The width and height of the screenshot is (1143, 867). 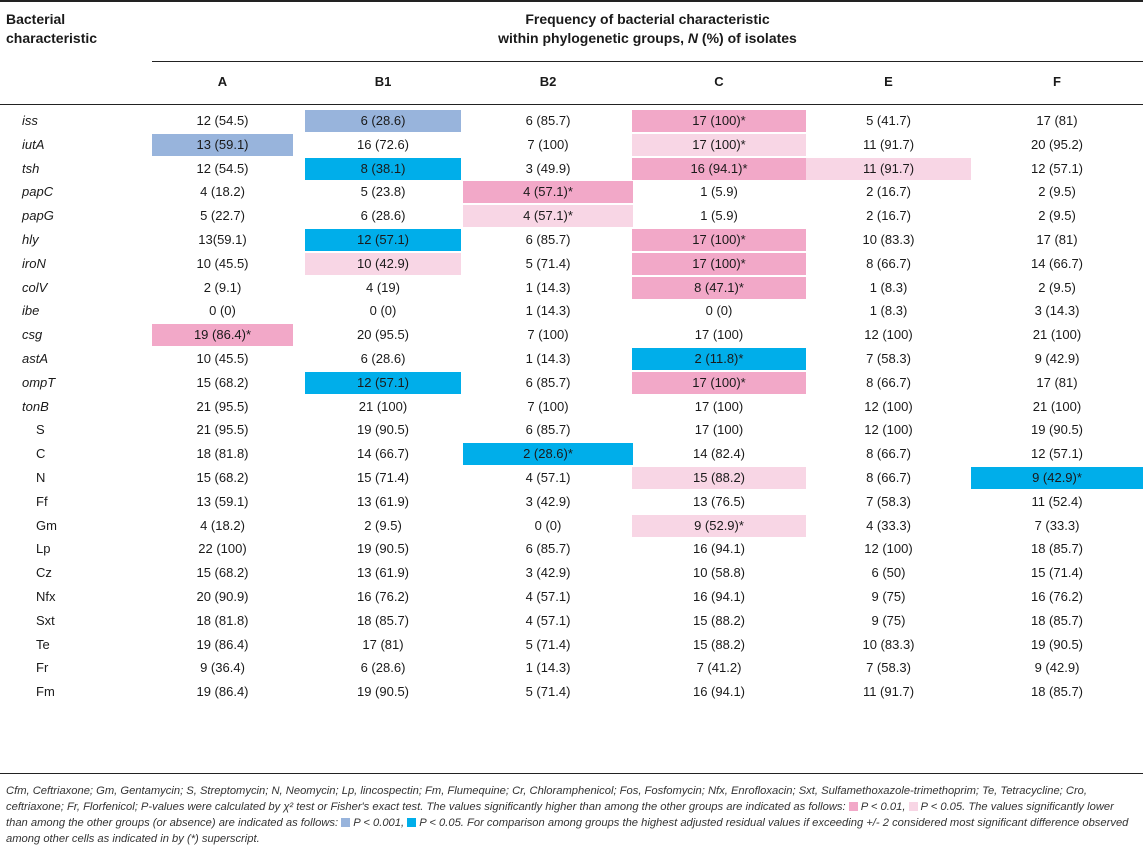 I want to click on title-line-1: Frequency of bacterial characteristic, so click(x=647, y=19).